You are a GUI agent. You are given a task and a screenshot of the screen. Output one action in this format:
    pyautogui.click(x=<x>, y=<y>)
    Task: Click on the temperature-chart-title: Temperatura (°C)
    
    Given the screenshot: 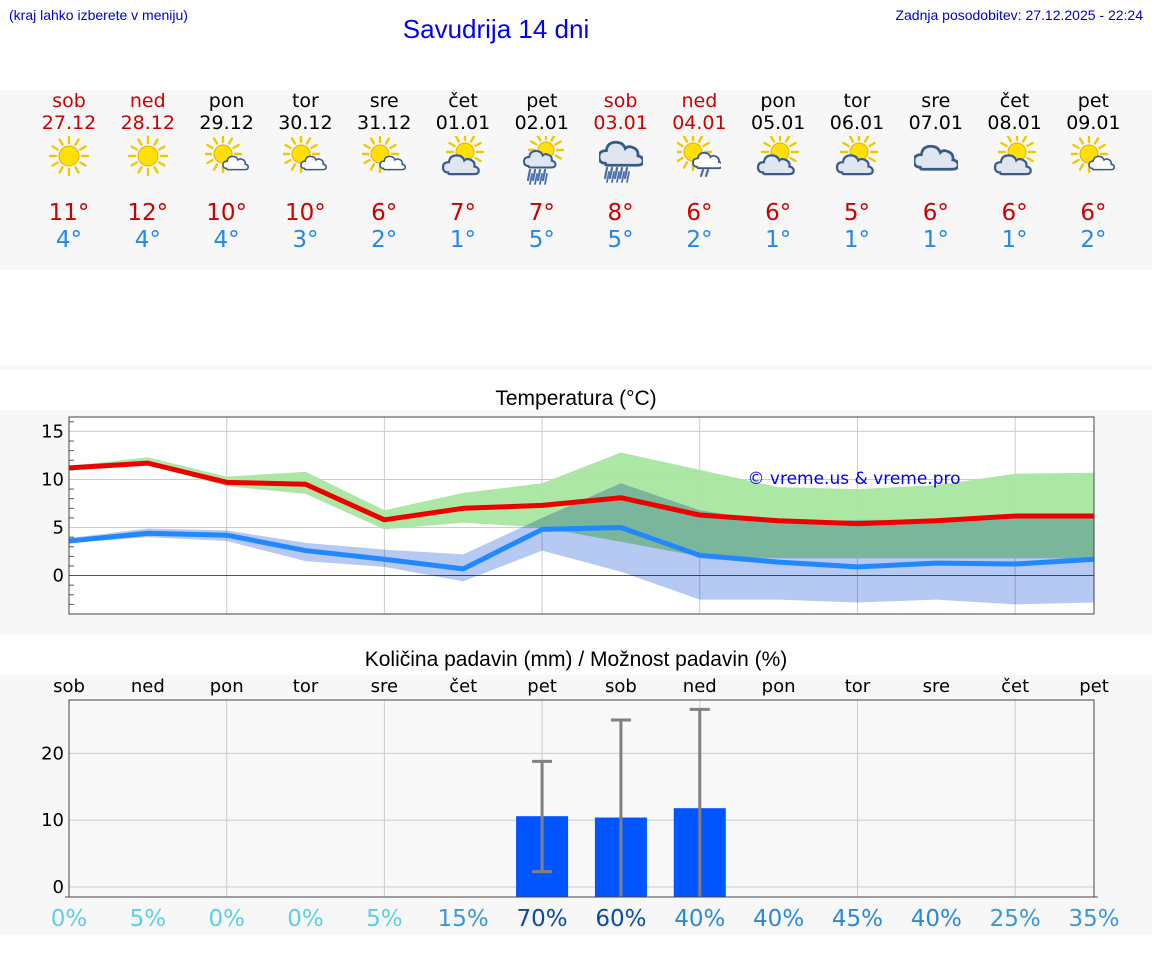 What is the action you would take?
    pyautogui.click(x=576, y=398)
    